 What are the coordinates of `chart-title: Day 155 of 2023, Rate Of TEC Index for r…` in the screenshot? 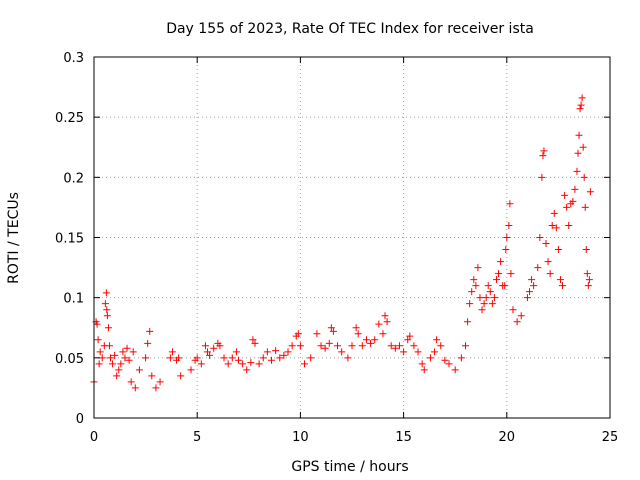 It's located at (350, 29).